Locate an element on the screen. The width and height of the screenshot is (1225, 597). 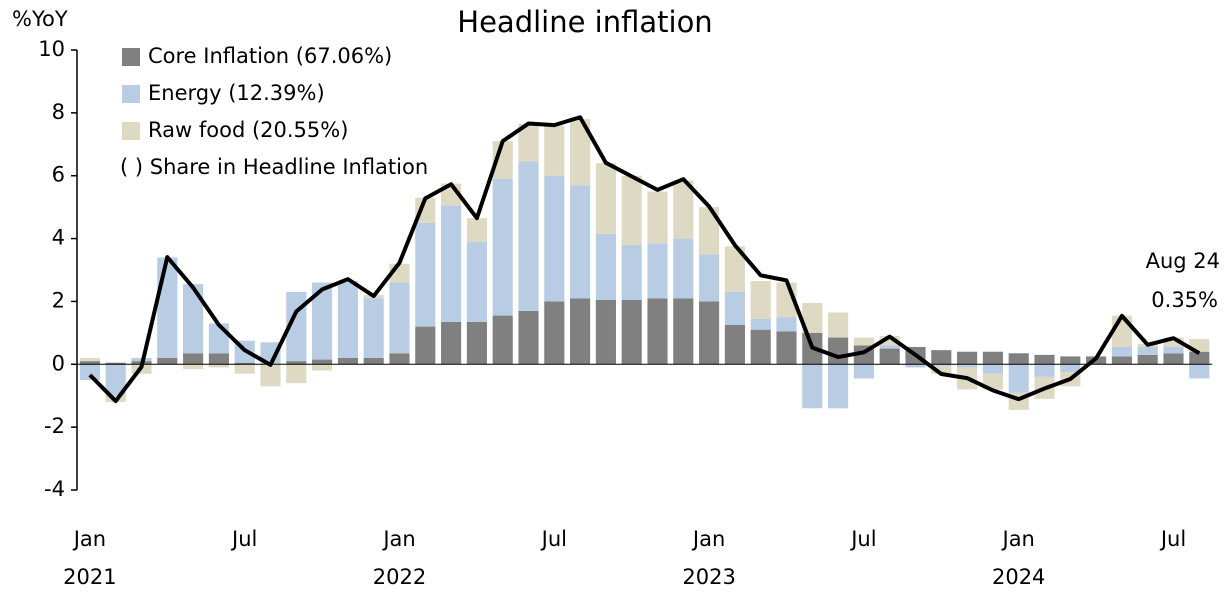
legend-label: Raw food (20.55%) is located at coordinates (248, 130).